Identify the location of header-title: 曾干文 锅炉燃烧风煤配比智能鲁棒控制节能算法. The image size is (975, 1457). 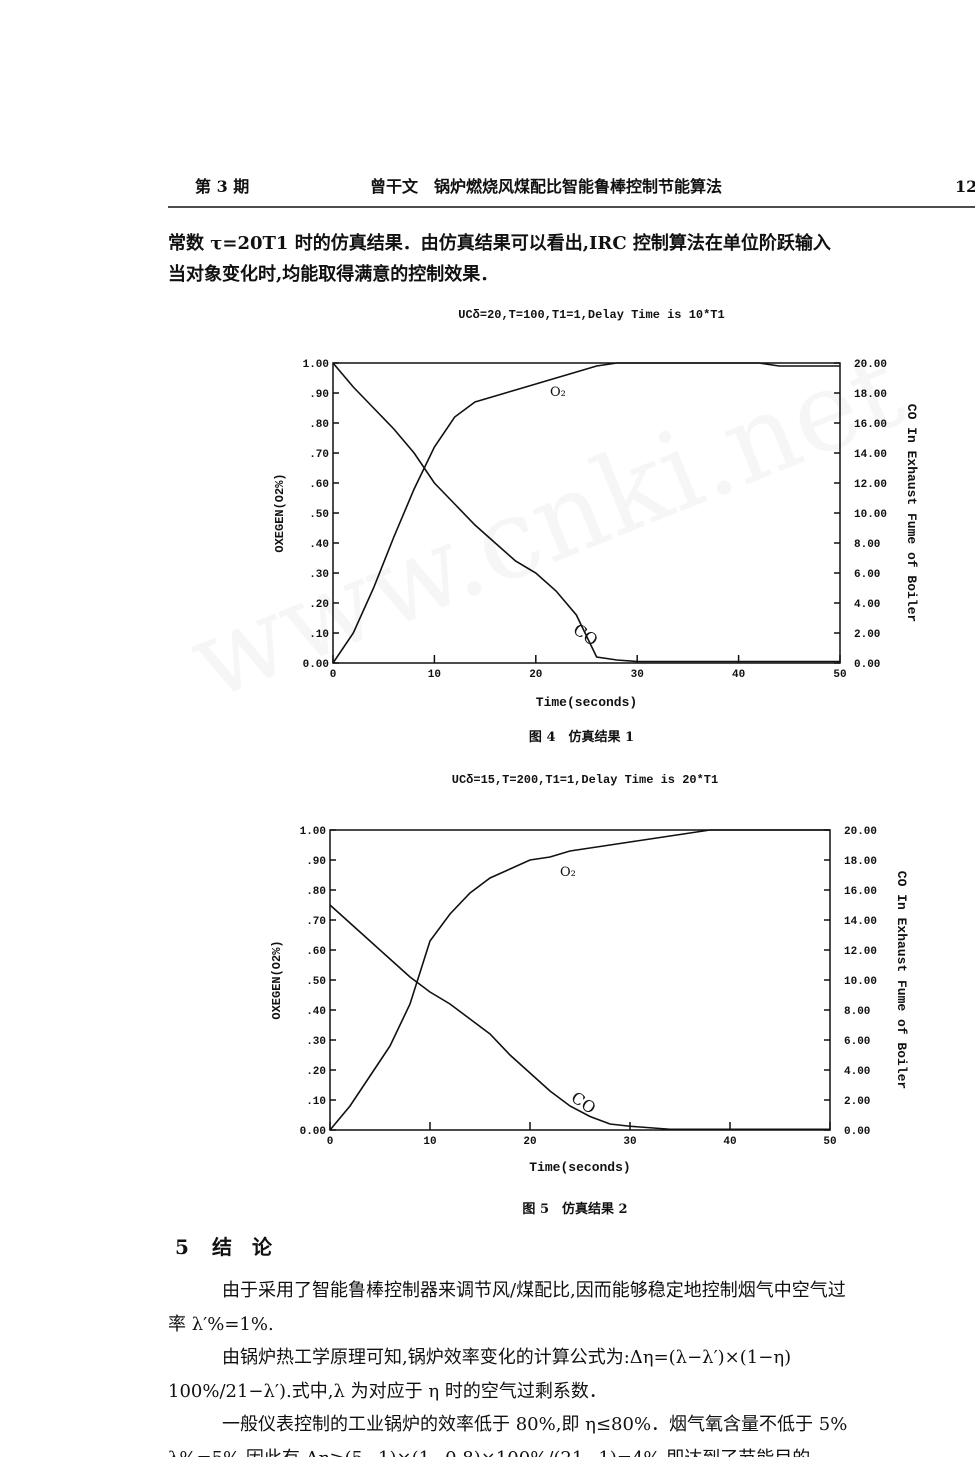
(546, 186).